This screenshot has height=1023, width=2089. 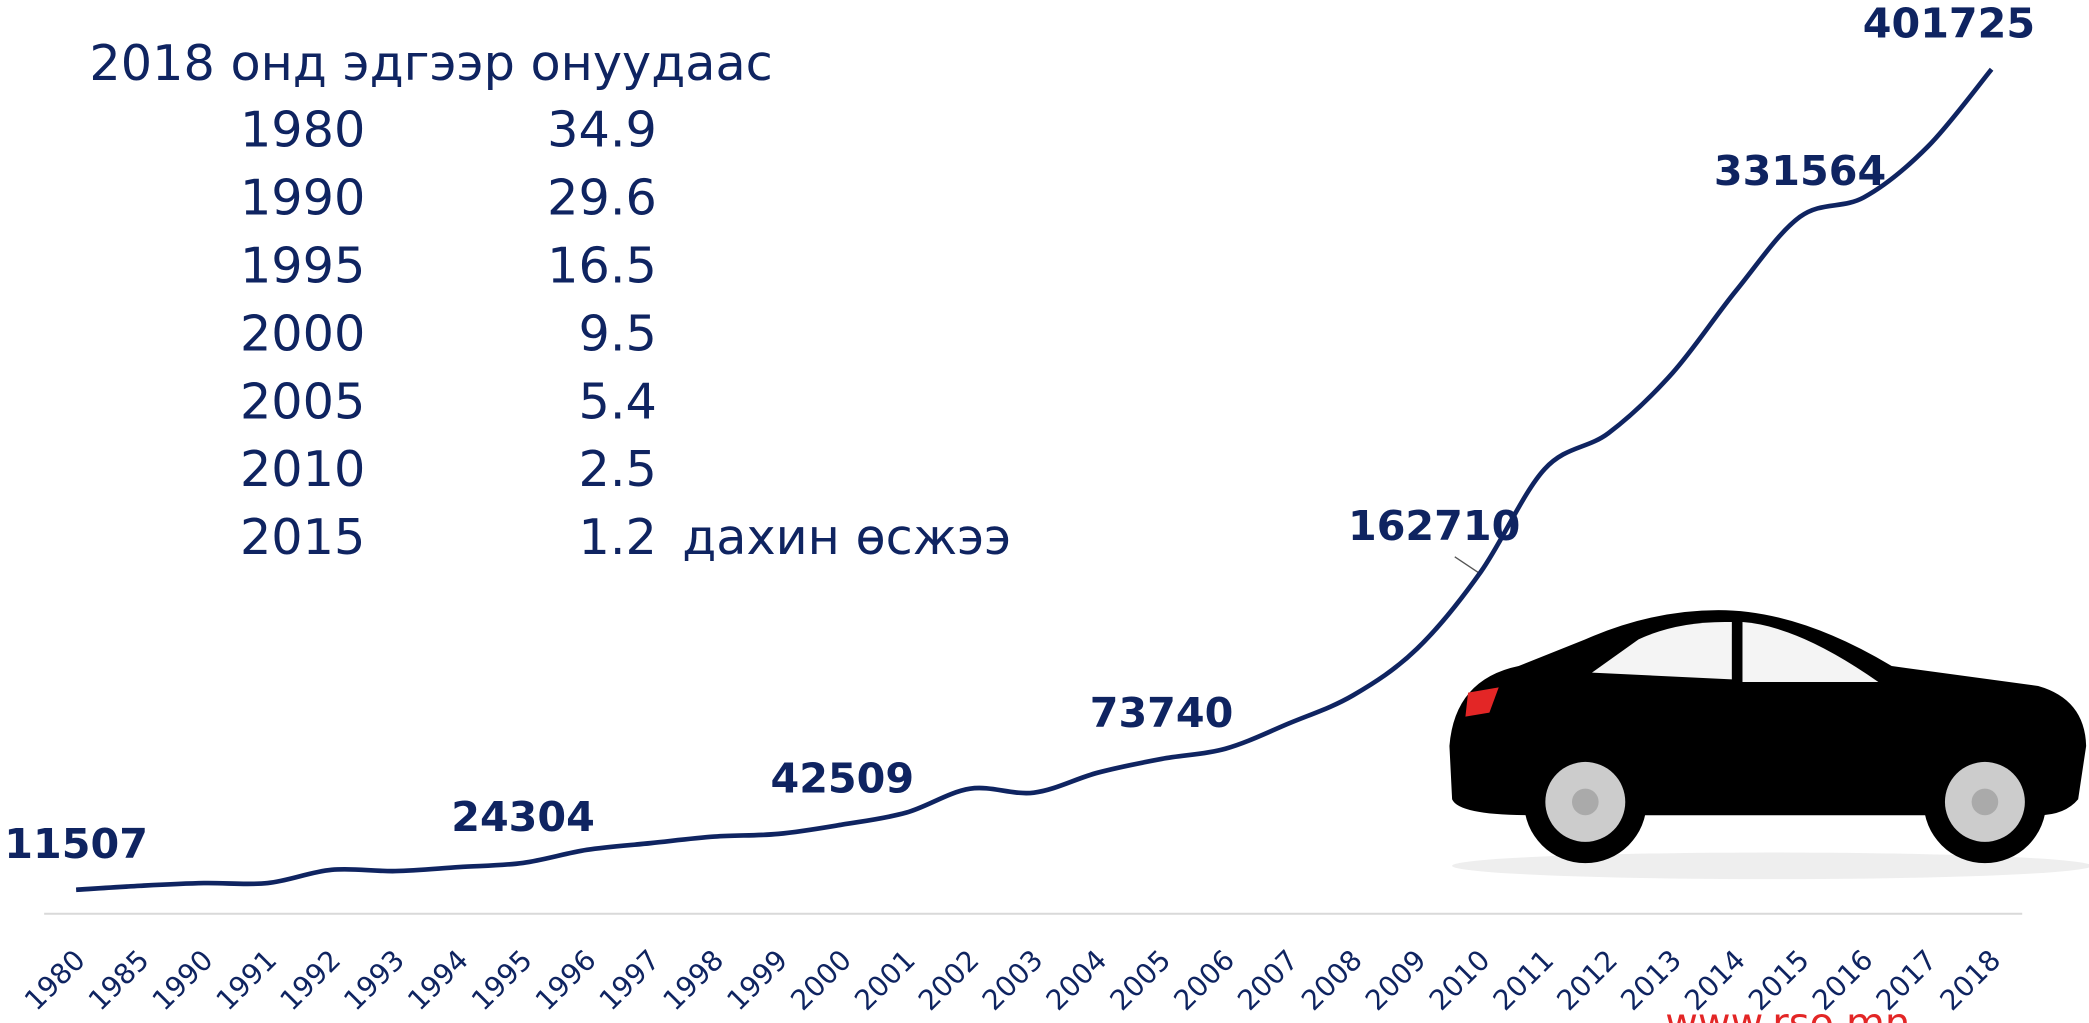 What do you see at coordinates (302, 333) in the screenshot?
I see `intro-year: 2000` at bounding box center [302, 333].